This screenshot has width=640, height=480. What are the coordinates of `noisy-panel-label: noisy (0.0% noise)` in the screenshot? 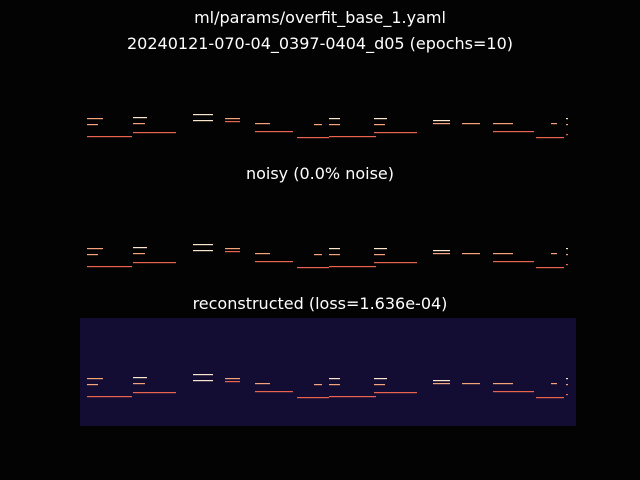 It's located at (320, 173).